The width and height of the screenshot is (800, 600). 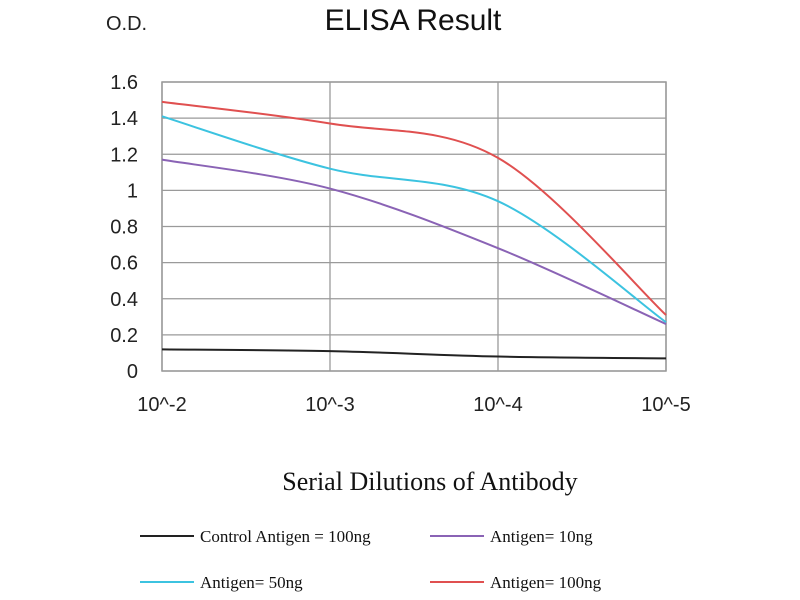 What do you see at coordinates (124, 300) in the screenshot?
I see `y-tick-label: 0.4` at bounding box center [124, 300].